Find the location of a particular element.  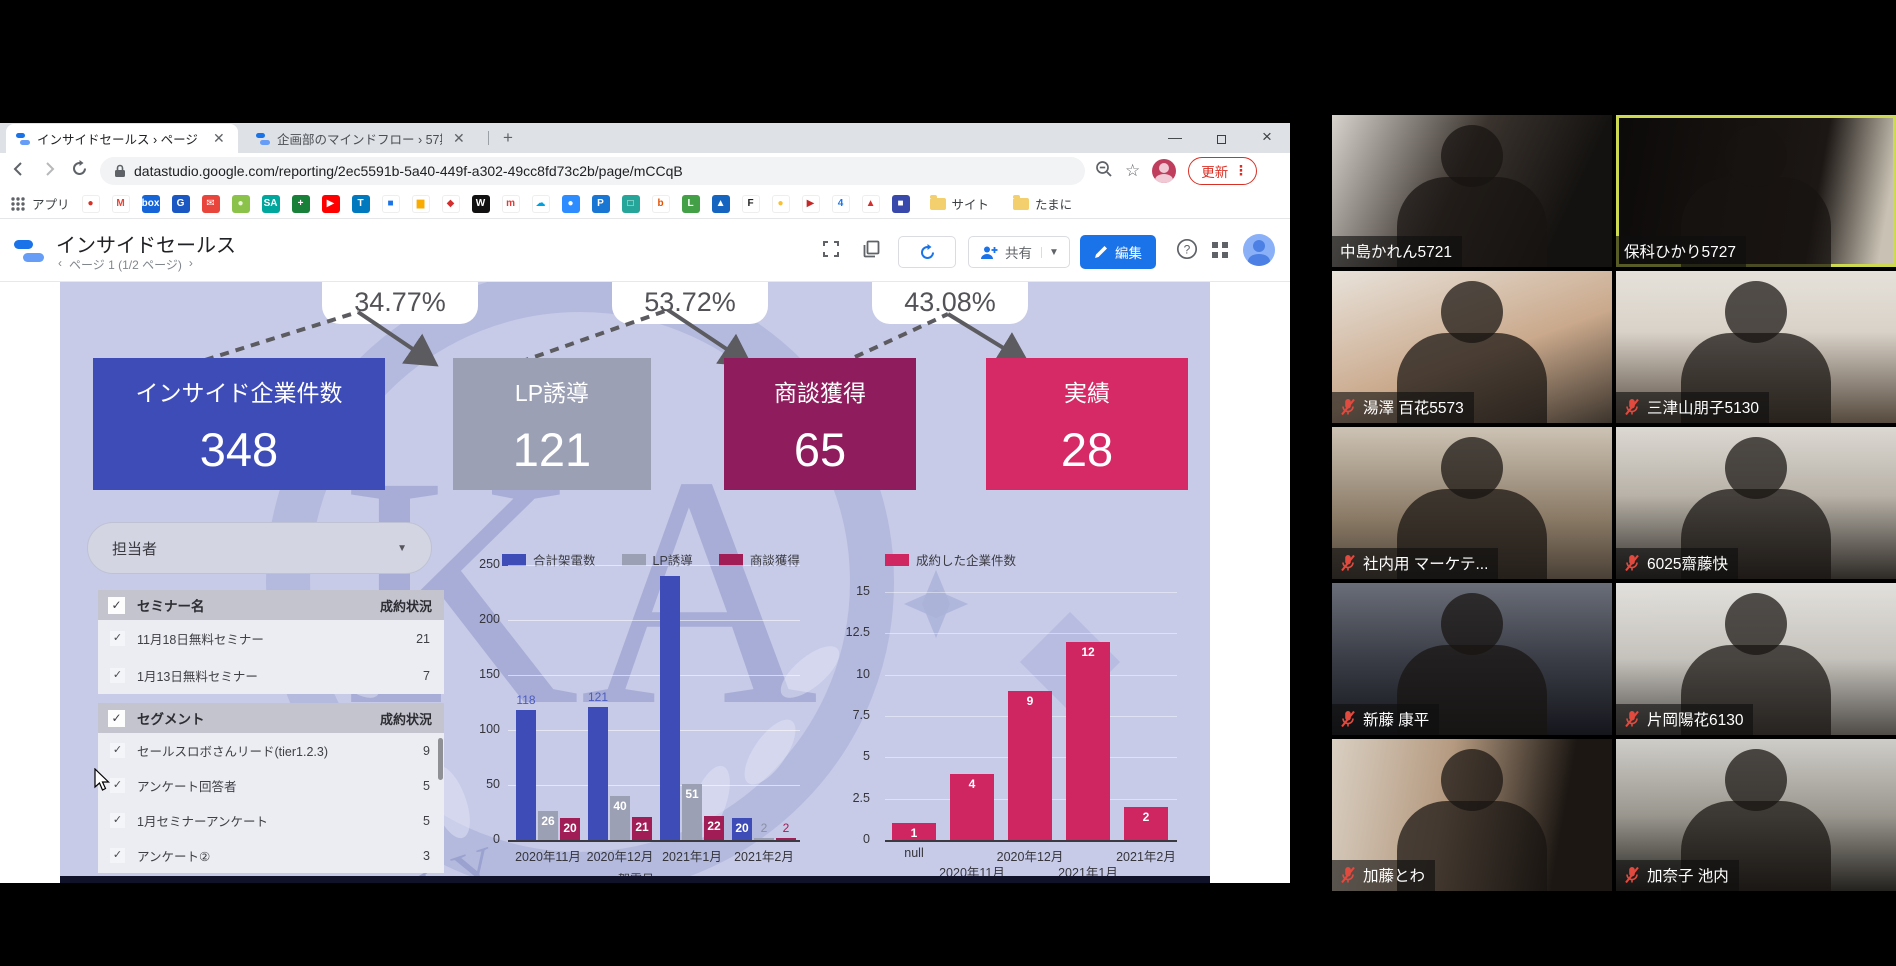

x-axis-label: 2021年1月 is located at coordinates (692, 857).